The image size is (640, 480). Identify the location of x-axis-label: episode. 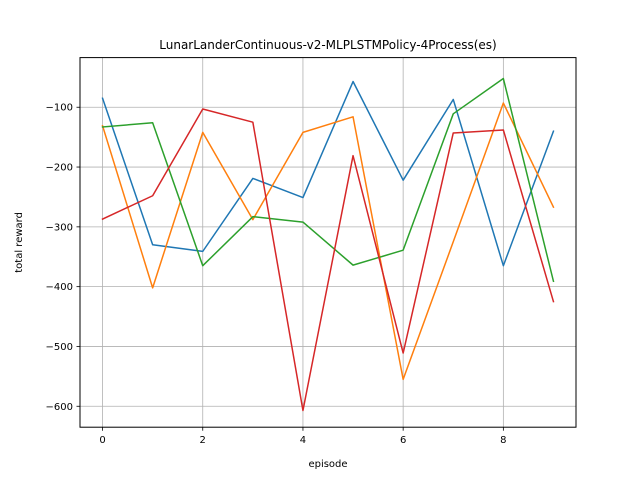
(327, 464).